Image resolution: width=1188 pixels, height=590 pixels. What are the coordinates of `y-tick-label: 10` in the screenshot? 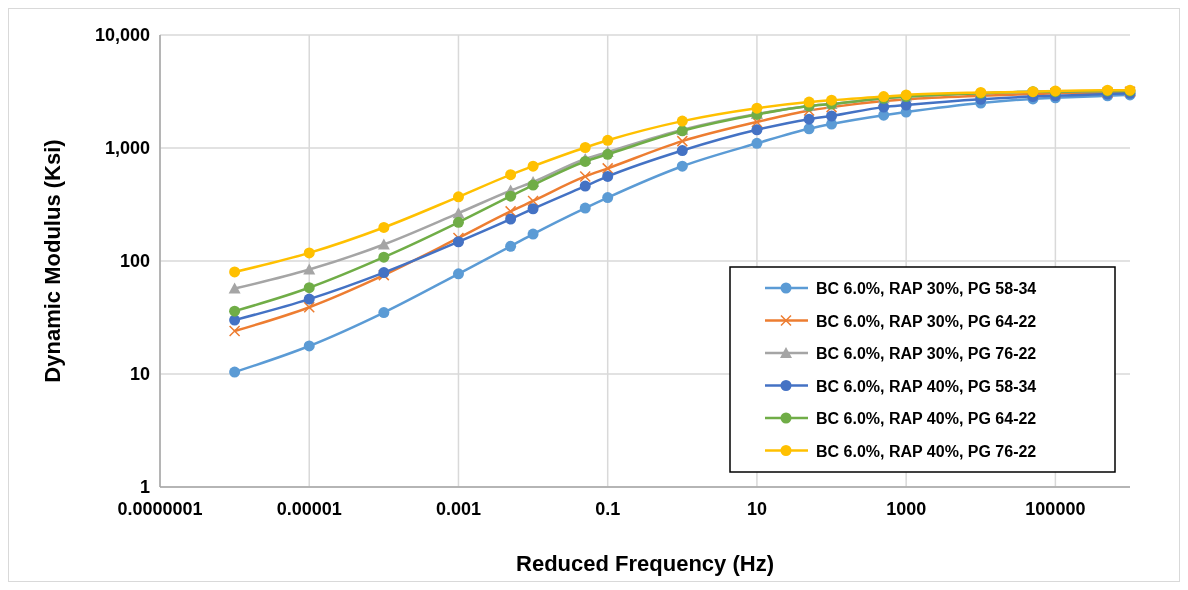 It's located at (139, 374).